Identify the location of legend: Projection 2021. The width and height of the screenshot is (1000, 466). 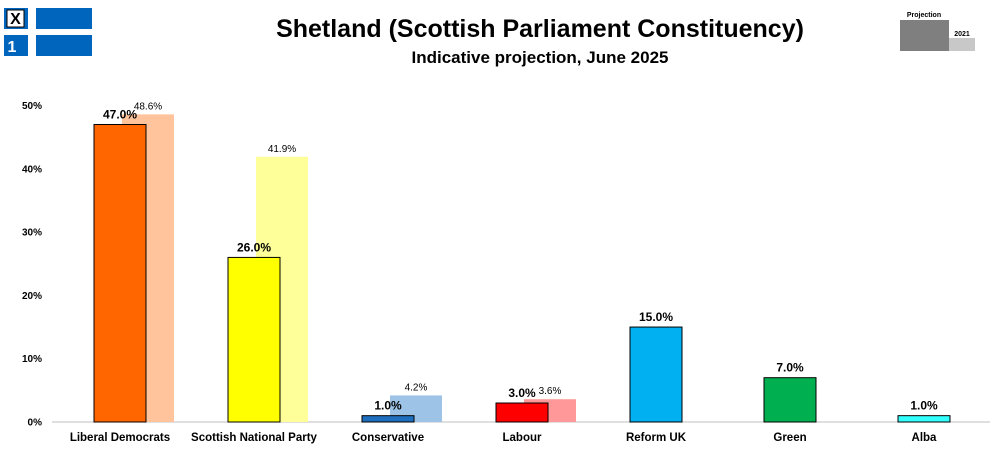
(937, 31).